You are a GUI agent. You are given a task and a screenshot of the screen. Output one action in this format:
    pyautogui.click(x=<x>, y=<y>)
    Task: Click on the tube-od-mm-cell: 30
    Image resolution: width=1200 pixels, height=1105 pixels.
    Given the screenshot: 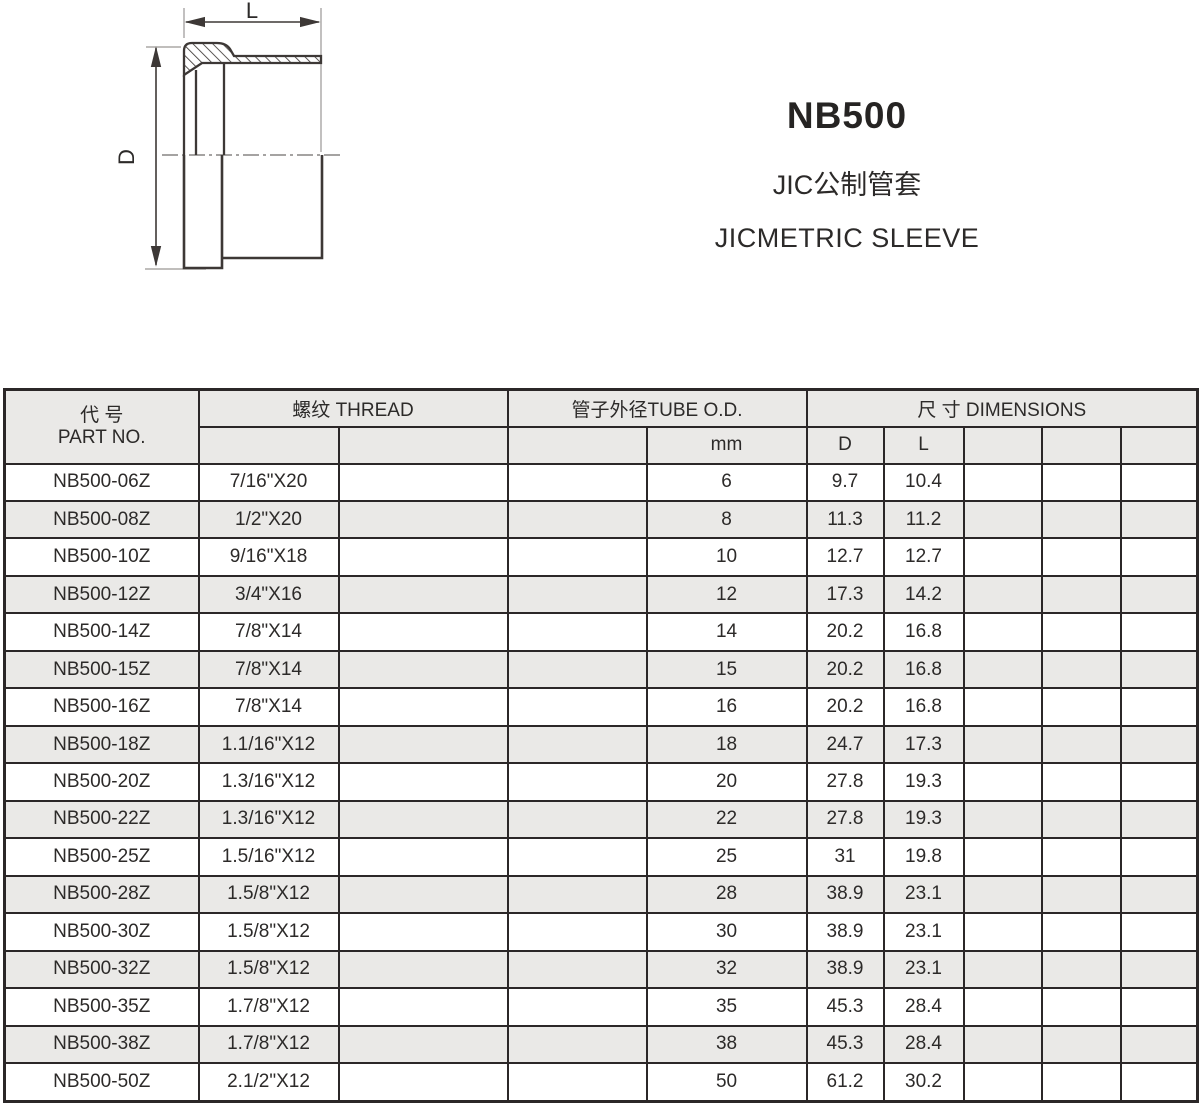 What is the action you would take?
    pyautogui.click(x=726, y=932)
    